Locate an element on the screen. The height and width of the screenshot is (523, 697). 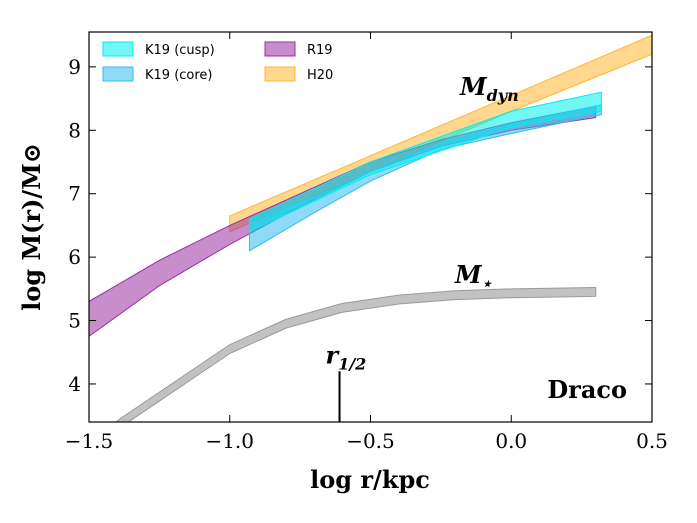
annotation-base: r is located at coordinates (333, 354).